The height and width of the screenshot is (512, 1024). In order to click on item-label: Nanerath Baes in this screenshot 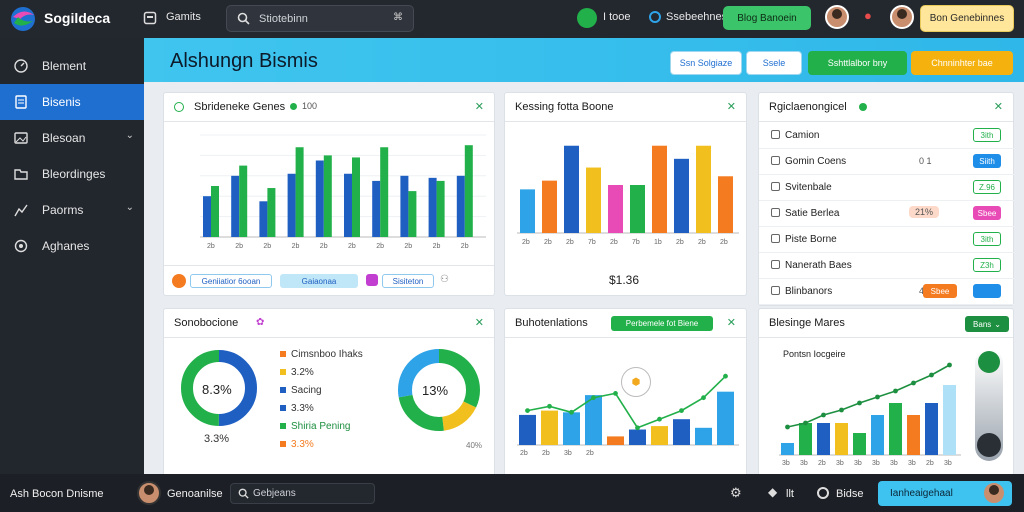, I will do `click(818, 265)`.